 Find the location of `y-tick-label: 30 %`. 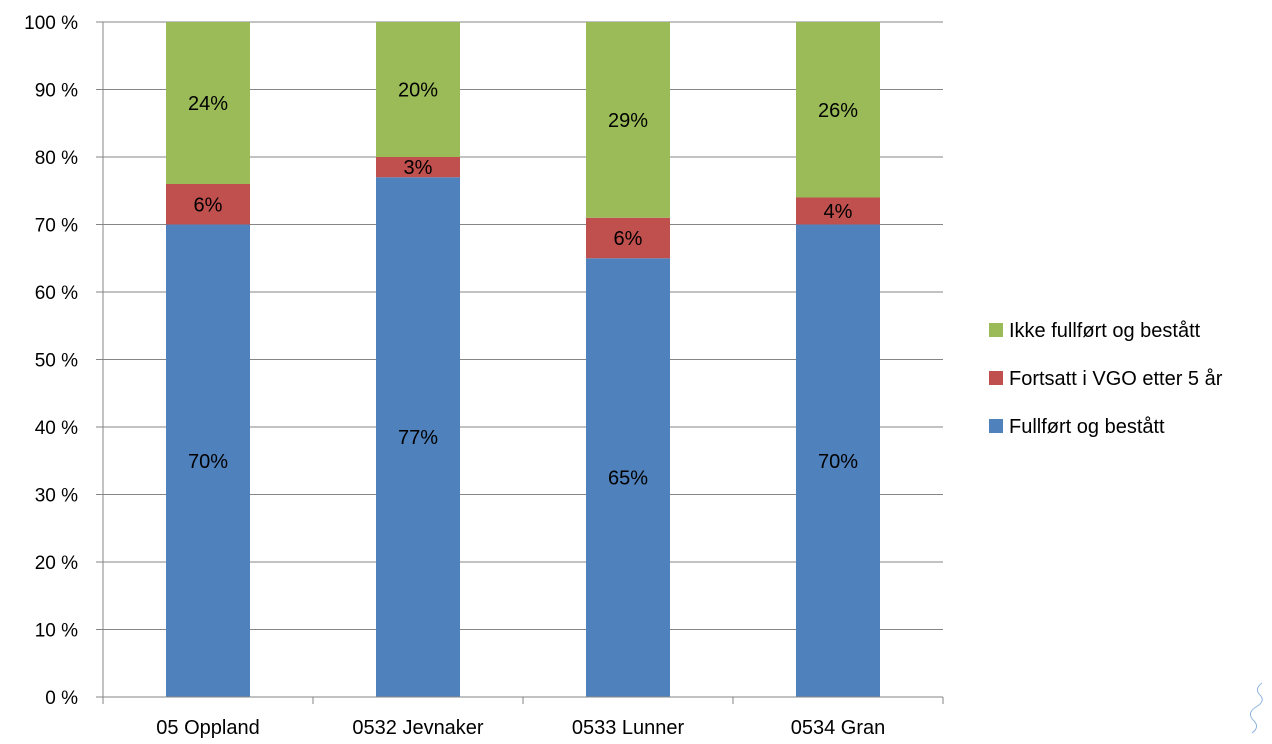

y-tick-label: 30 % is located at coordinates (56, 496).